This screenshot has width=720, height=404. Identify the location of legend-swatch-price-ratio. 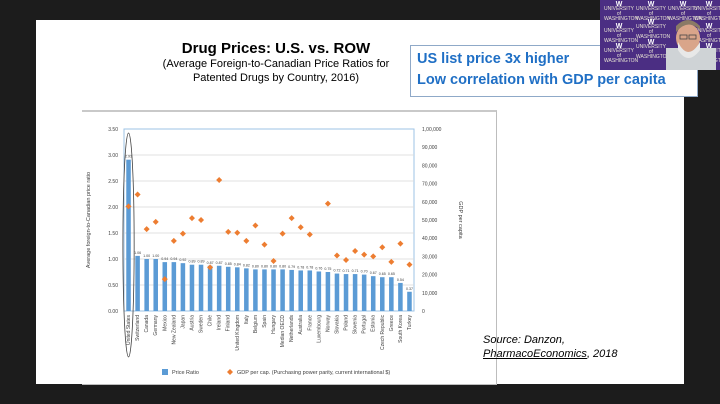
(165, 372).